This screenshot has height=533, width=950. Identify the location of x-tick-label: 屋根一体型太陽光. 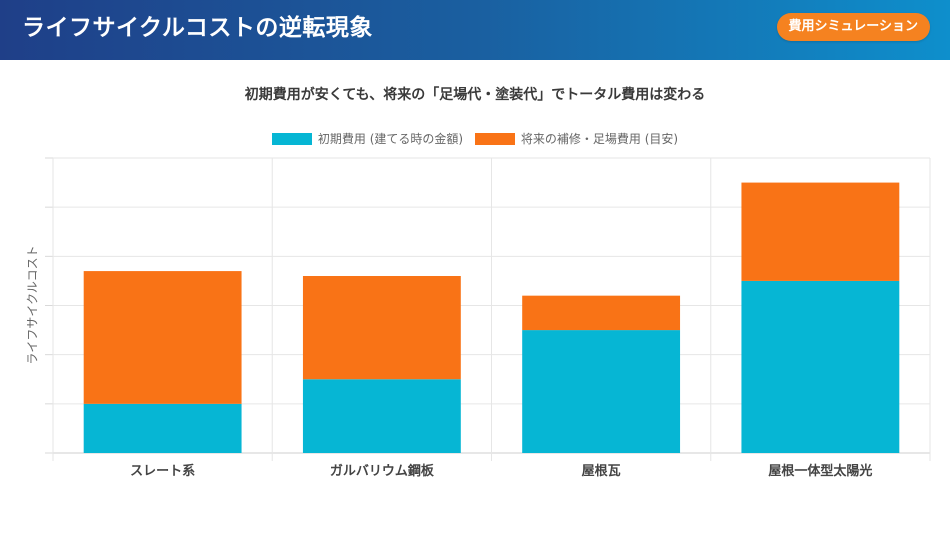
(820, 471).